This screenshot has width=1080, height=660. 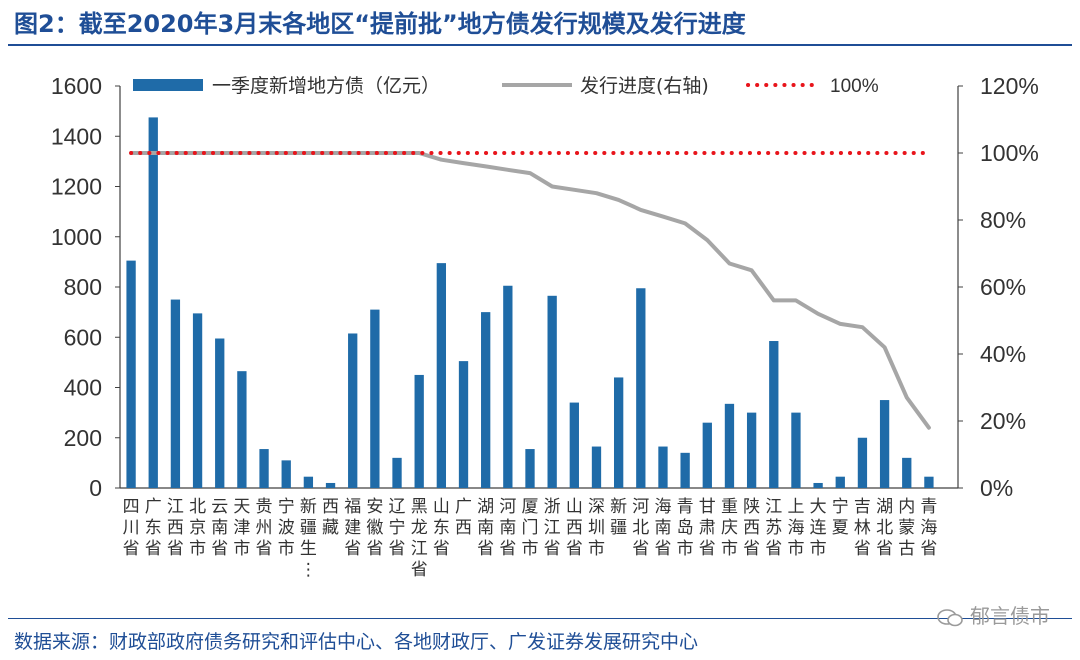 I want to click on y-right-tick-label: 120%, so click(x=1009, y=86).